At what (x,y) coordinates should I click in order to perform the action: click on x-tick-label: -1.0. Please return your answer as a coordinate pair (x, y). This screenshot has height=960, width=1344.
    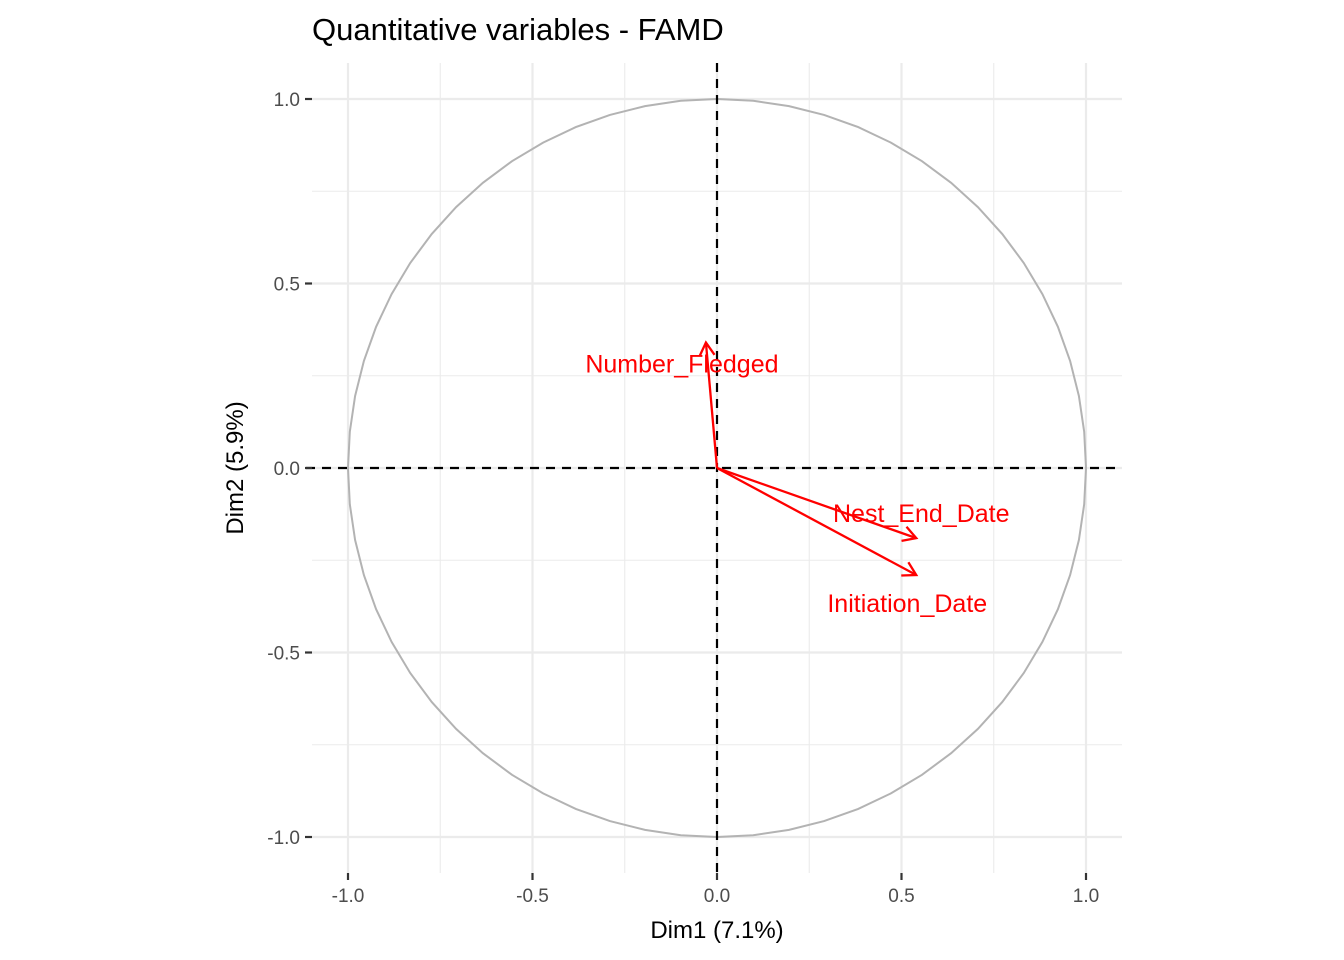
    Looking at the image, I should click on (348, 896).